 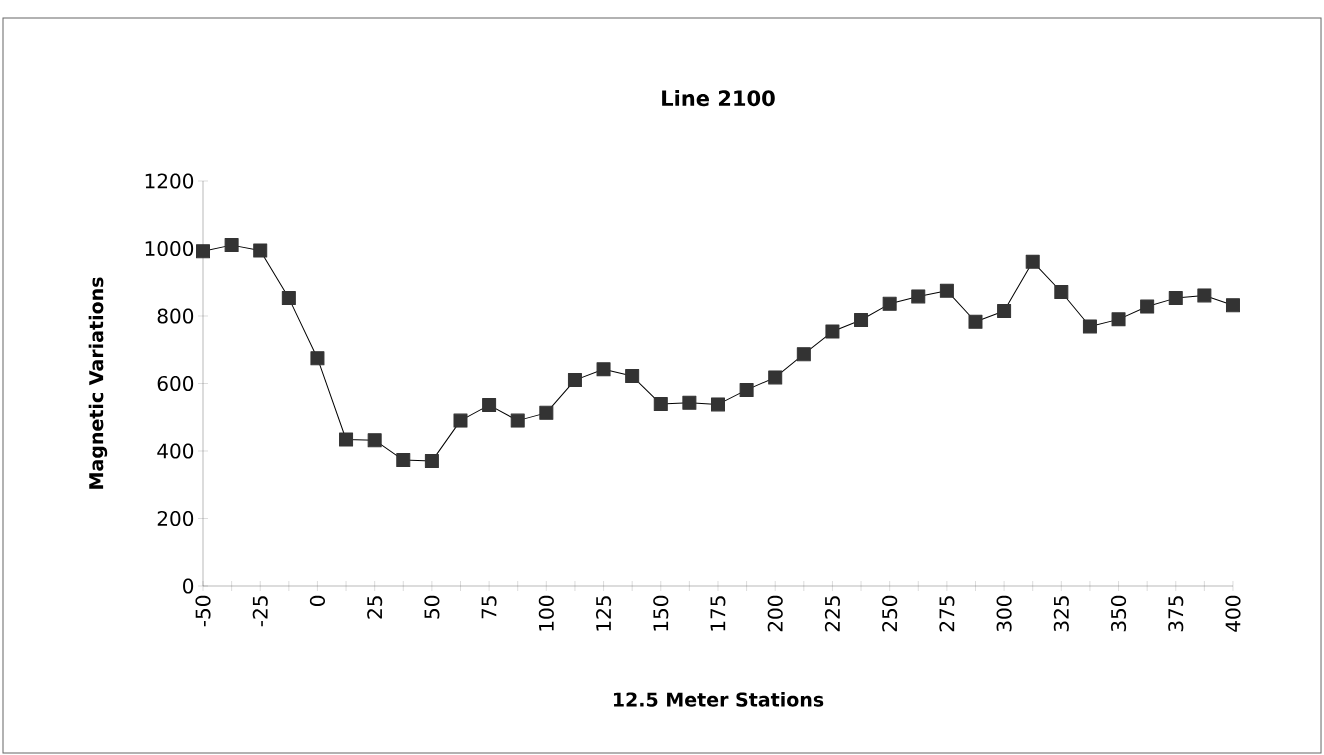 I want to click on y-tick-label: 200, so click(x=175, y=518).